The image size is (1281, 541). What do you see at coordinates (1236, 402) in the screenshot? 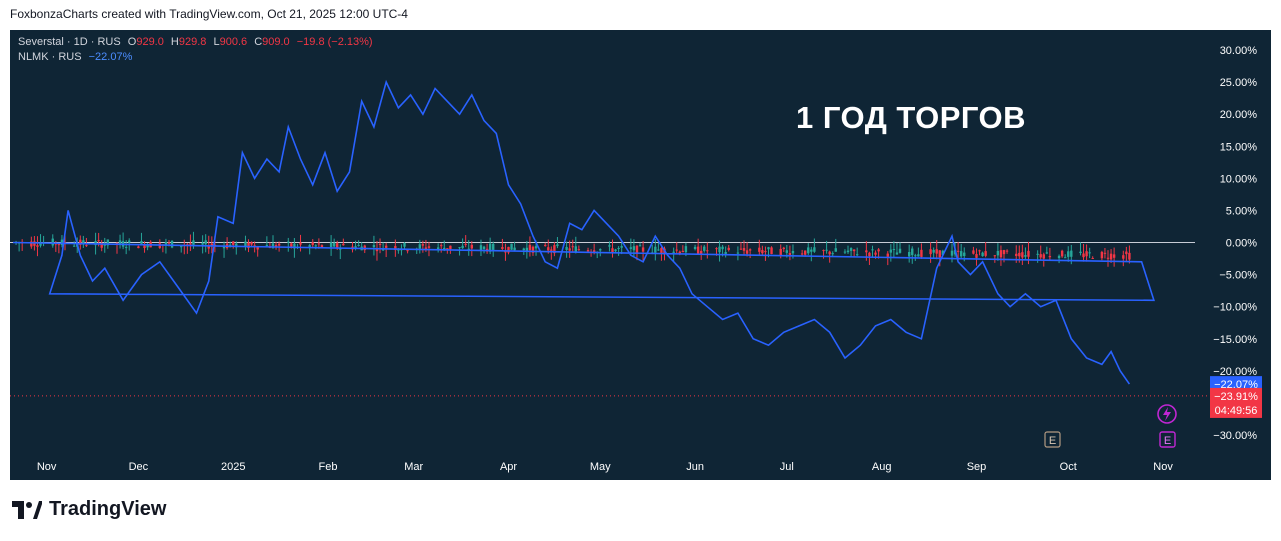
I see `main-price-badge` at bounding box center [1236, 402].